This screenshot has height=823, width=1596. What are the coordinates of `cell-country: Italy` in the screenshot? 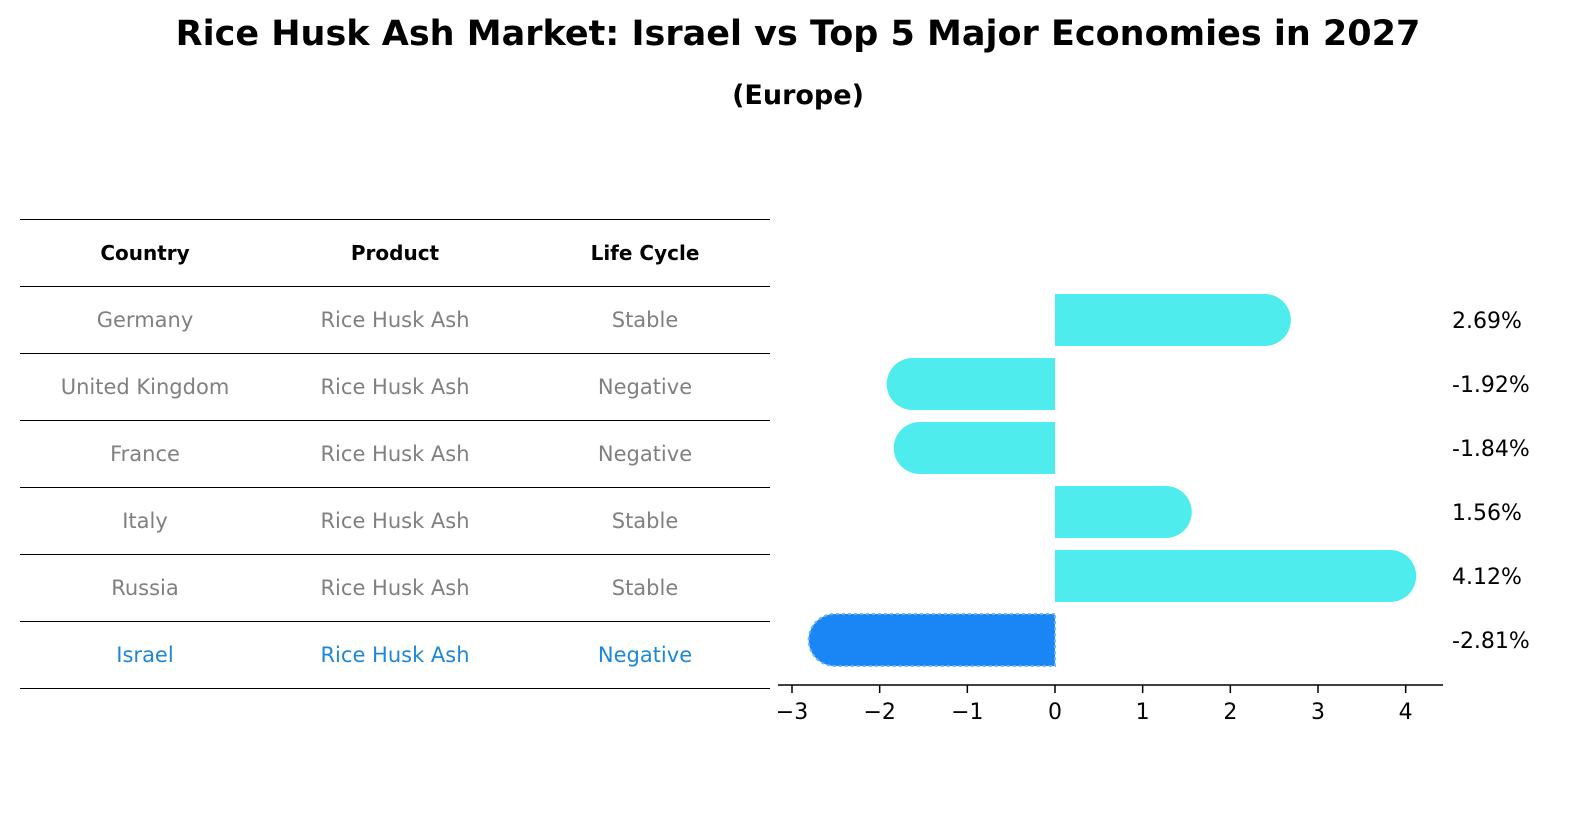 It's located at (145, 521).